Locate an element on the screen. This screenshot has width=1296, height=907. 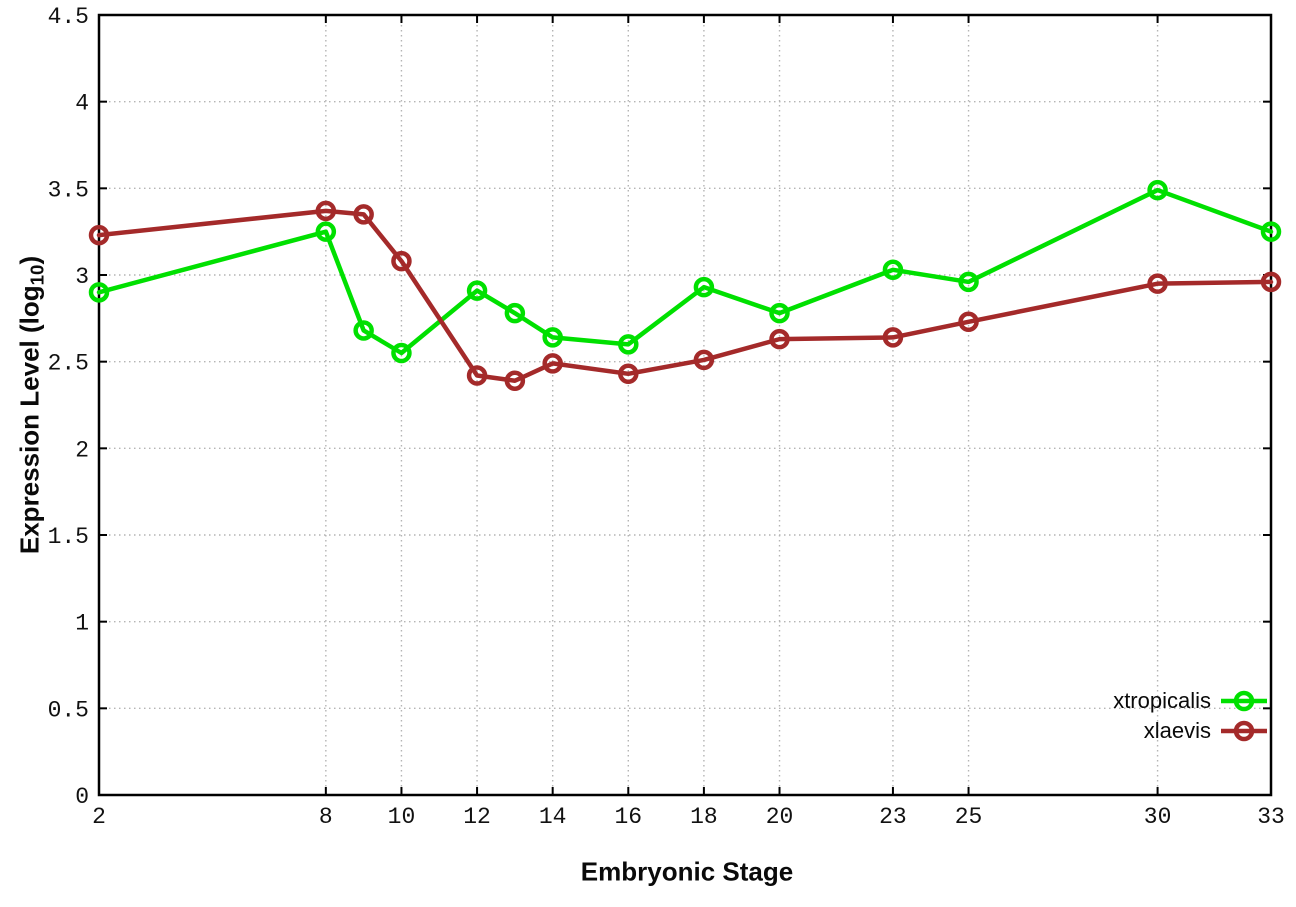
x-tick-label: 10 is located at coordinates (402, 817).